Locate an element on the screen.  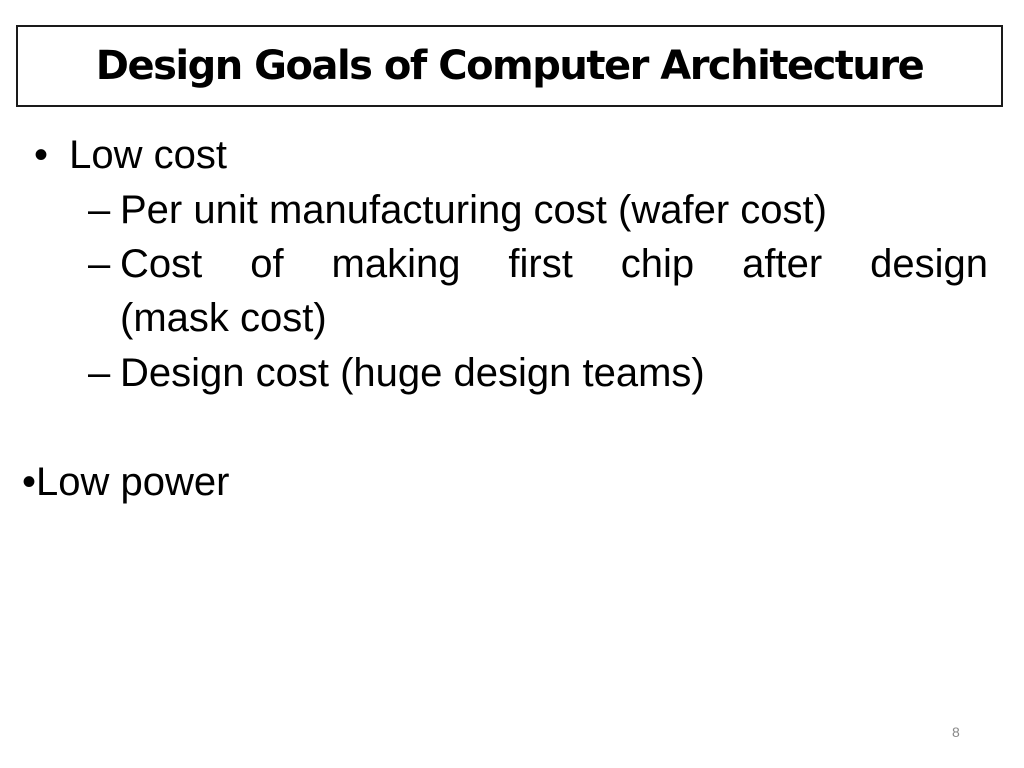
sub-item-text: Cost of making first chip after design is located at coordinates (554, 264).